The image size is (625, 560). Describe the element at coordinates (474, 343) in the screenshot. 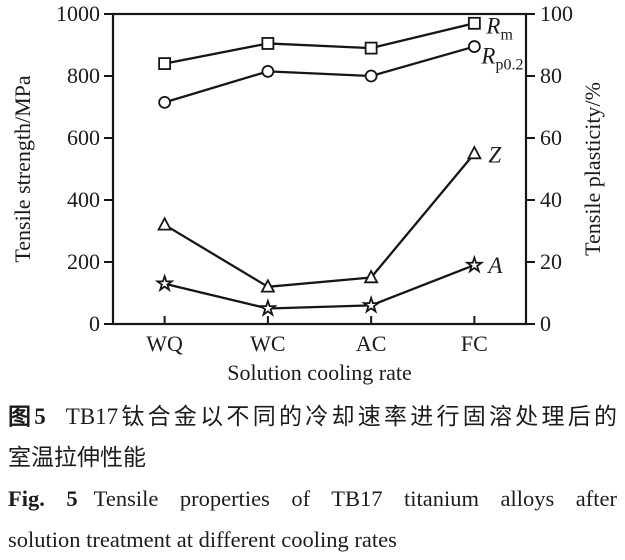

I see `x-tick-label: FC` at that location.